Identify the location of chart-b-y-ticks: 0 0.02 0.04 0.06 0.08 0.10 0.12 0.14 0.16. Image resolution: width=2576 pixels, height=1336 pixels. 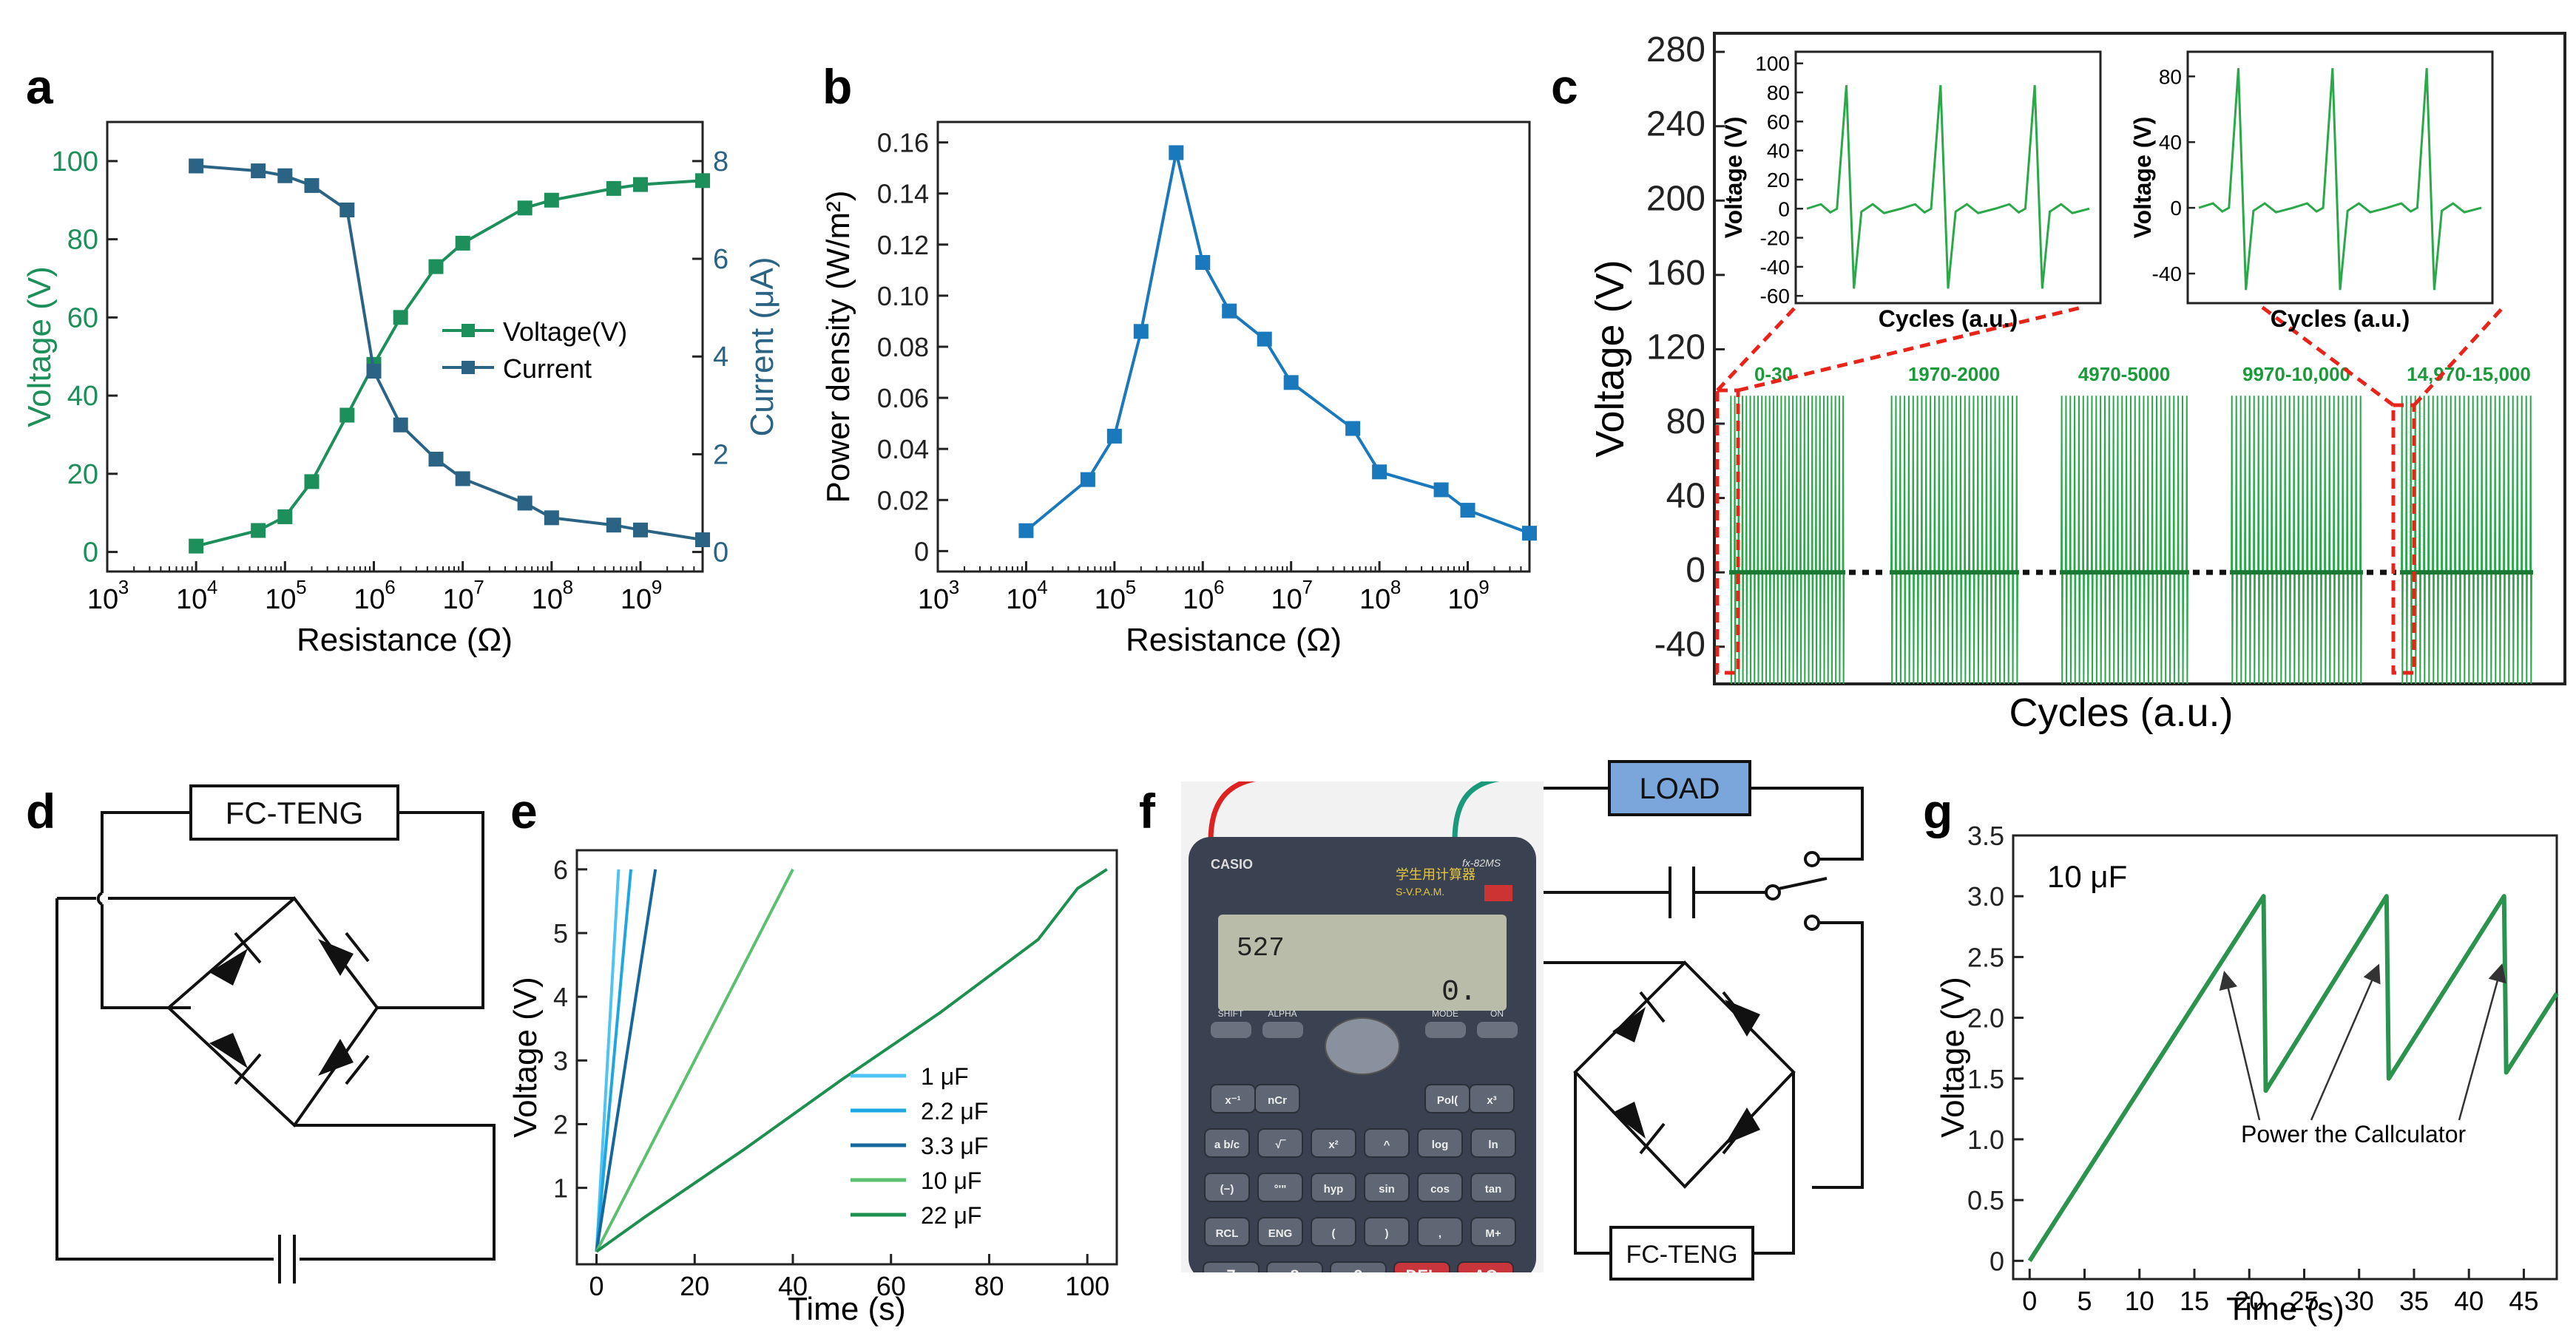
(912, 347).